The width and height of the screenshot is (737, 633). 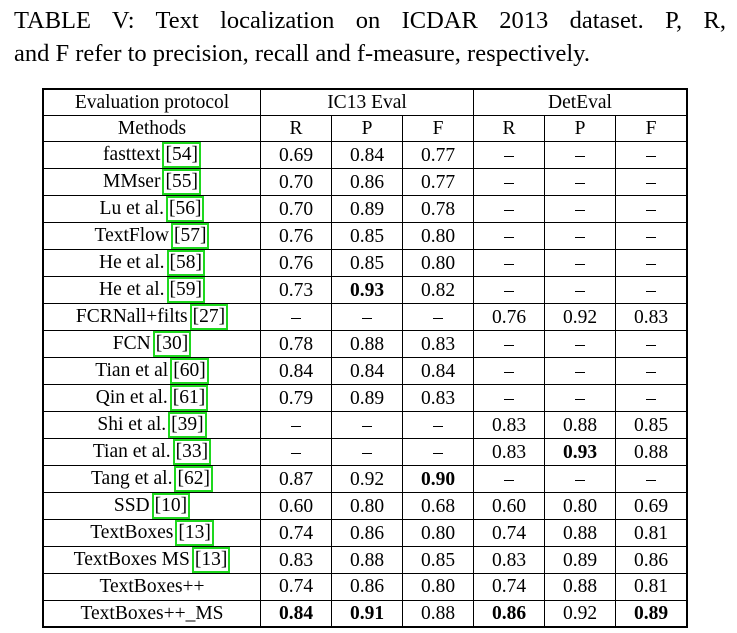 I want to click on method-name: Shi et al., so click(x=132, y=425).